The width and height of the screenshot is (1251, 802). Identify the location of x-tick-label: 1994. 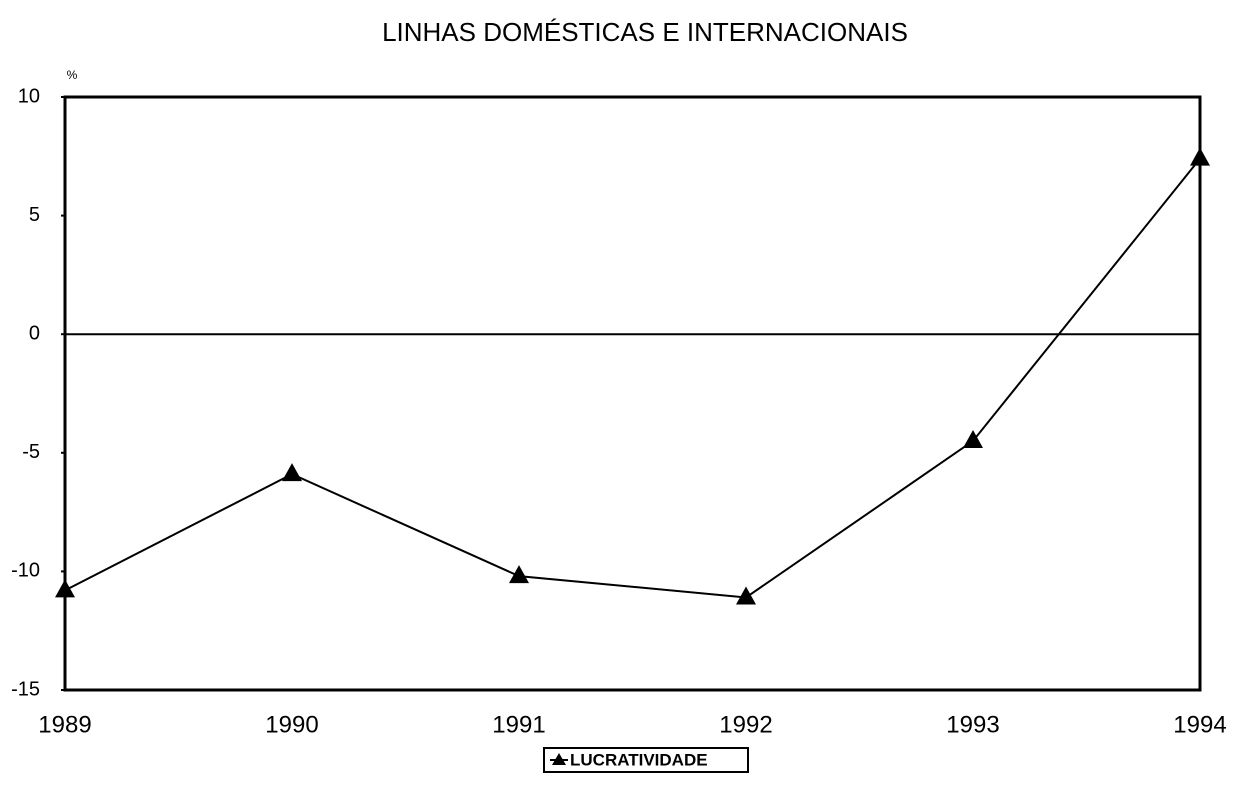
(1199, 724).